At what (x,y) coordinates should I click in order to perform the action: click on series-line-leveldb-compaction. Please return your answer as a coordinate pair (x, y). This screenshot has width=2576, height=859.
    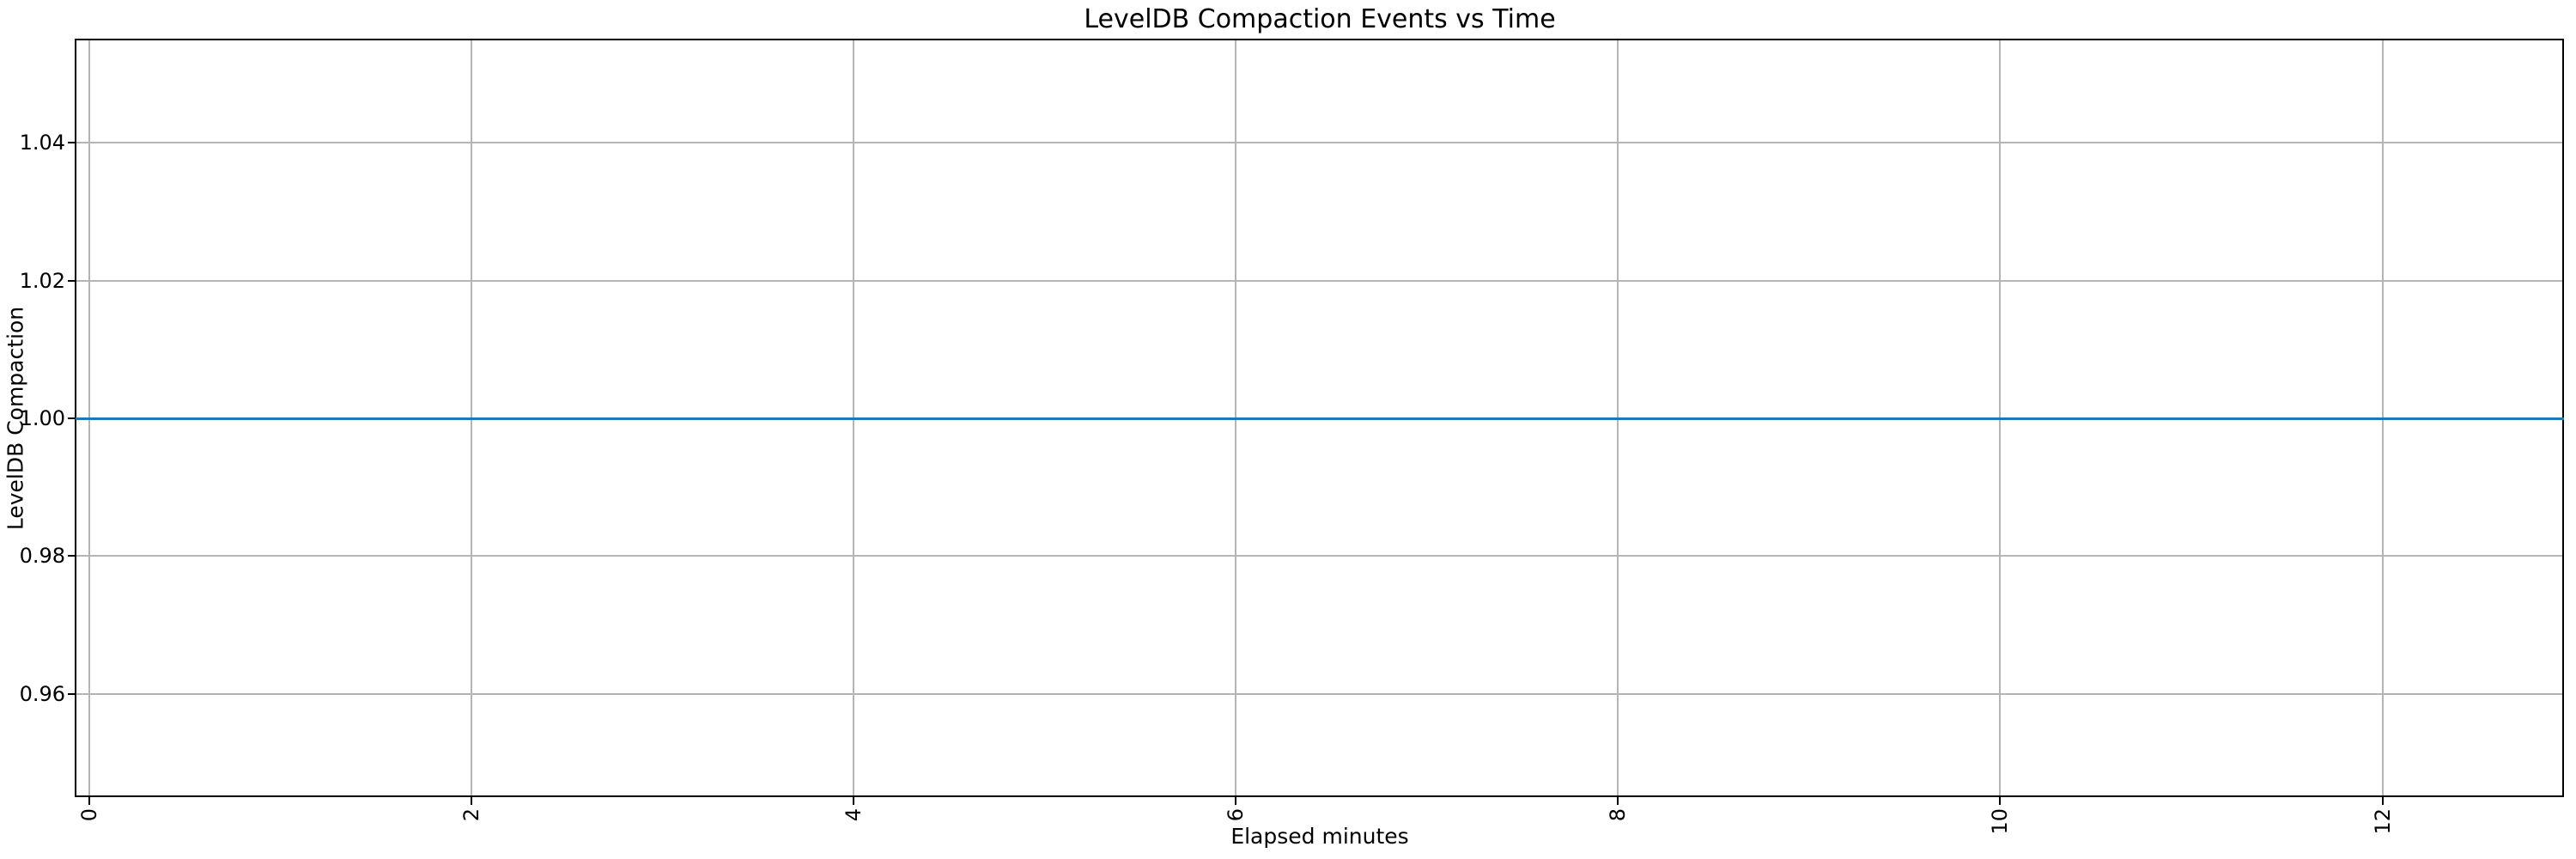
    Looking at the image, I should click on (1320, 418).